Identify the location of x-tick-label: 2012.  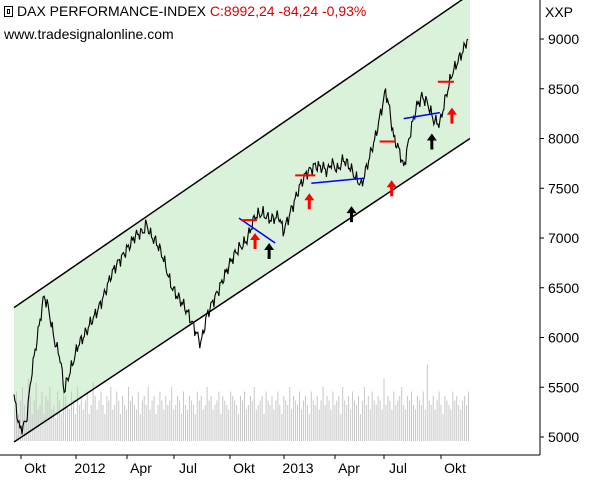
(89, 468).